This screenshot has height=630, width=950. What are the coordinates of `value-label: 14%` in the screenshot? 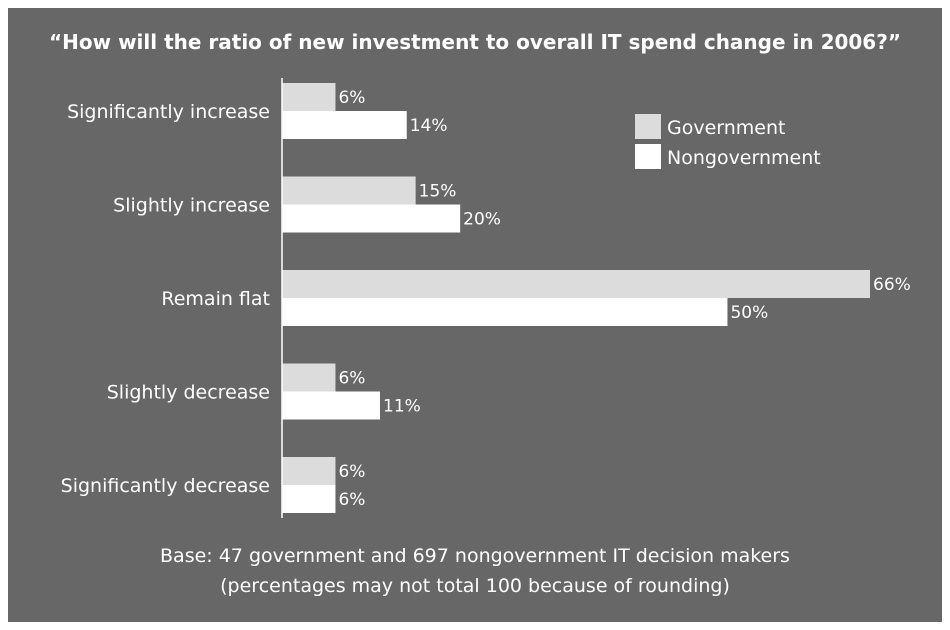 It's located at (429, 126).